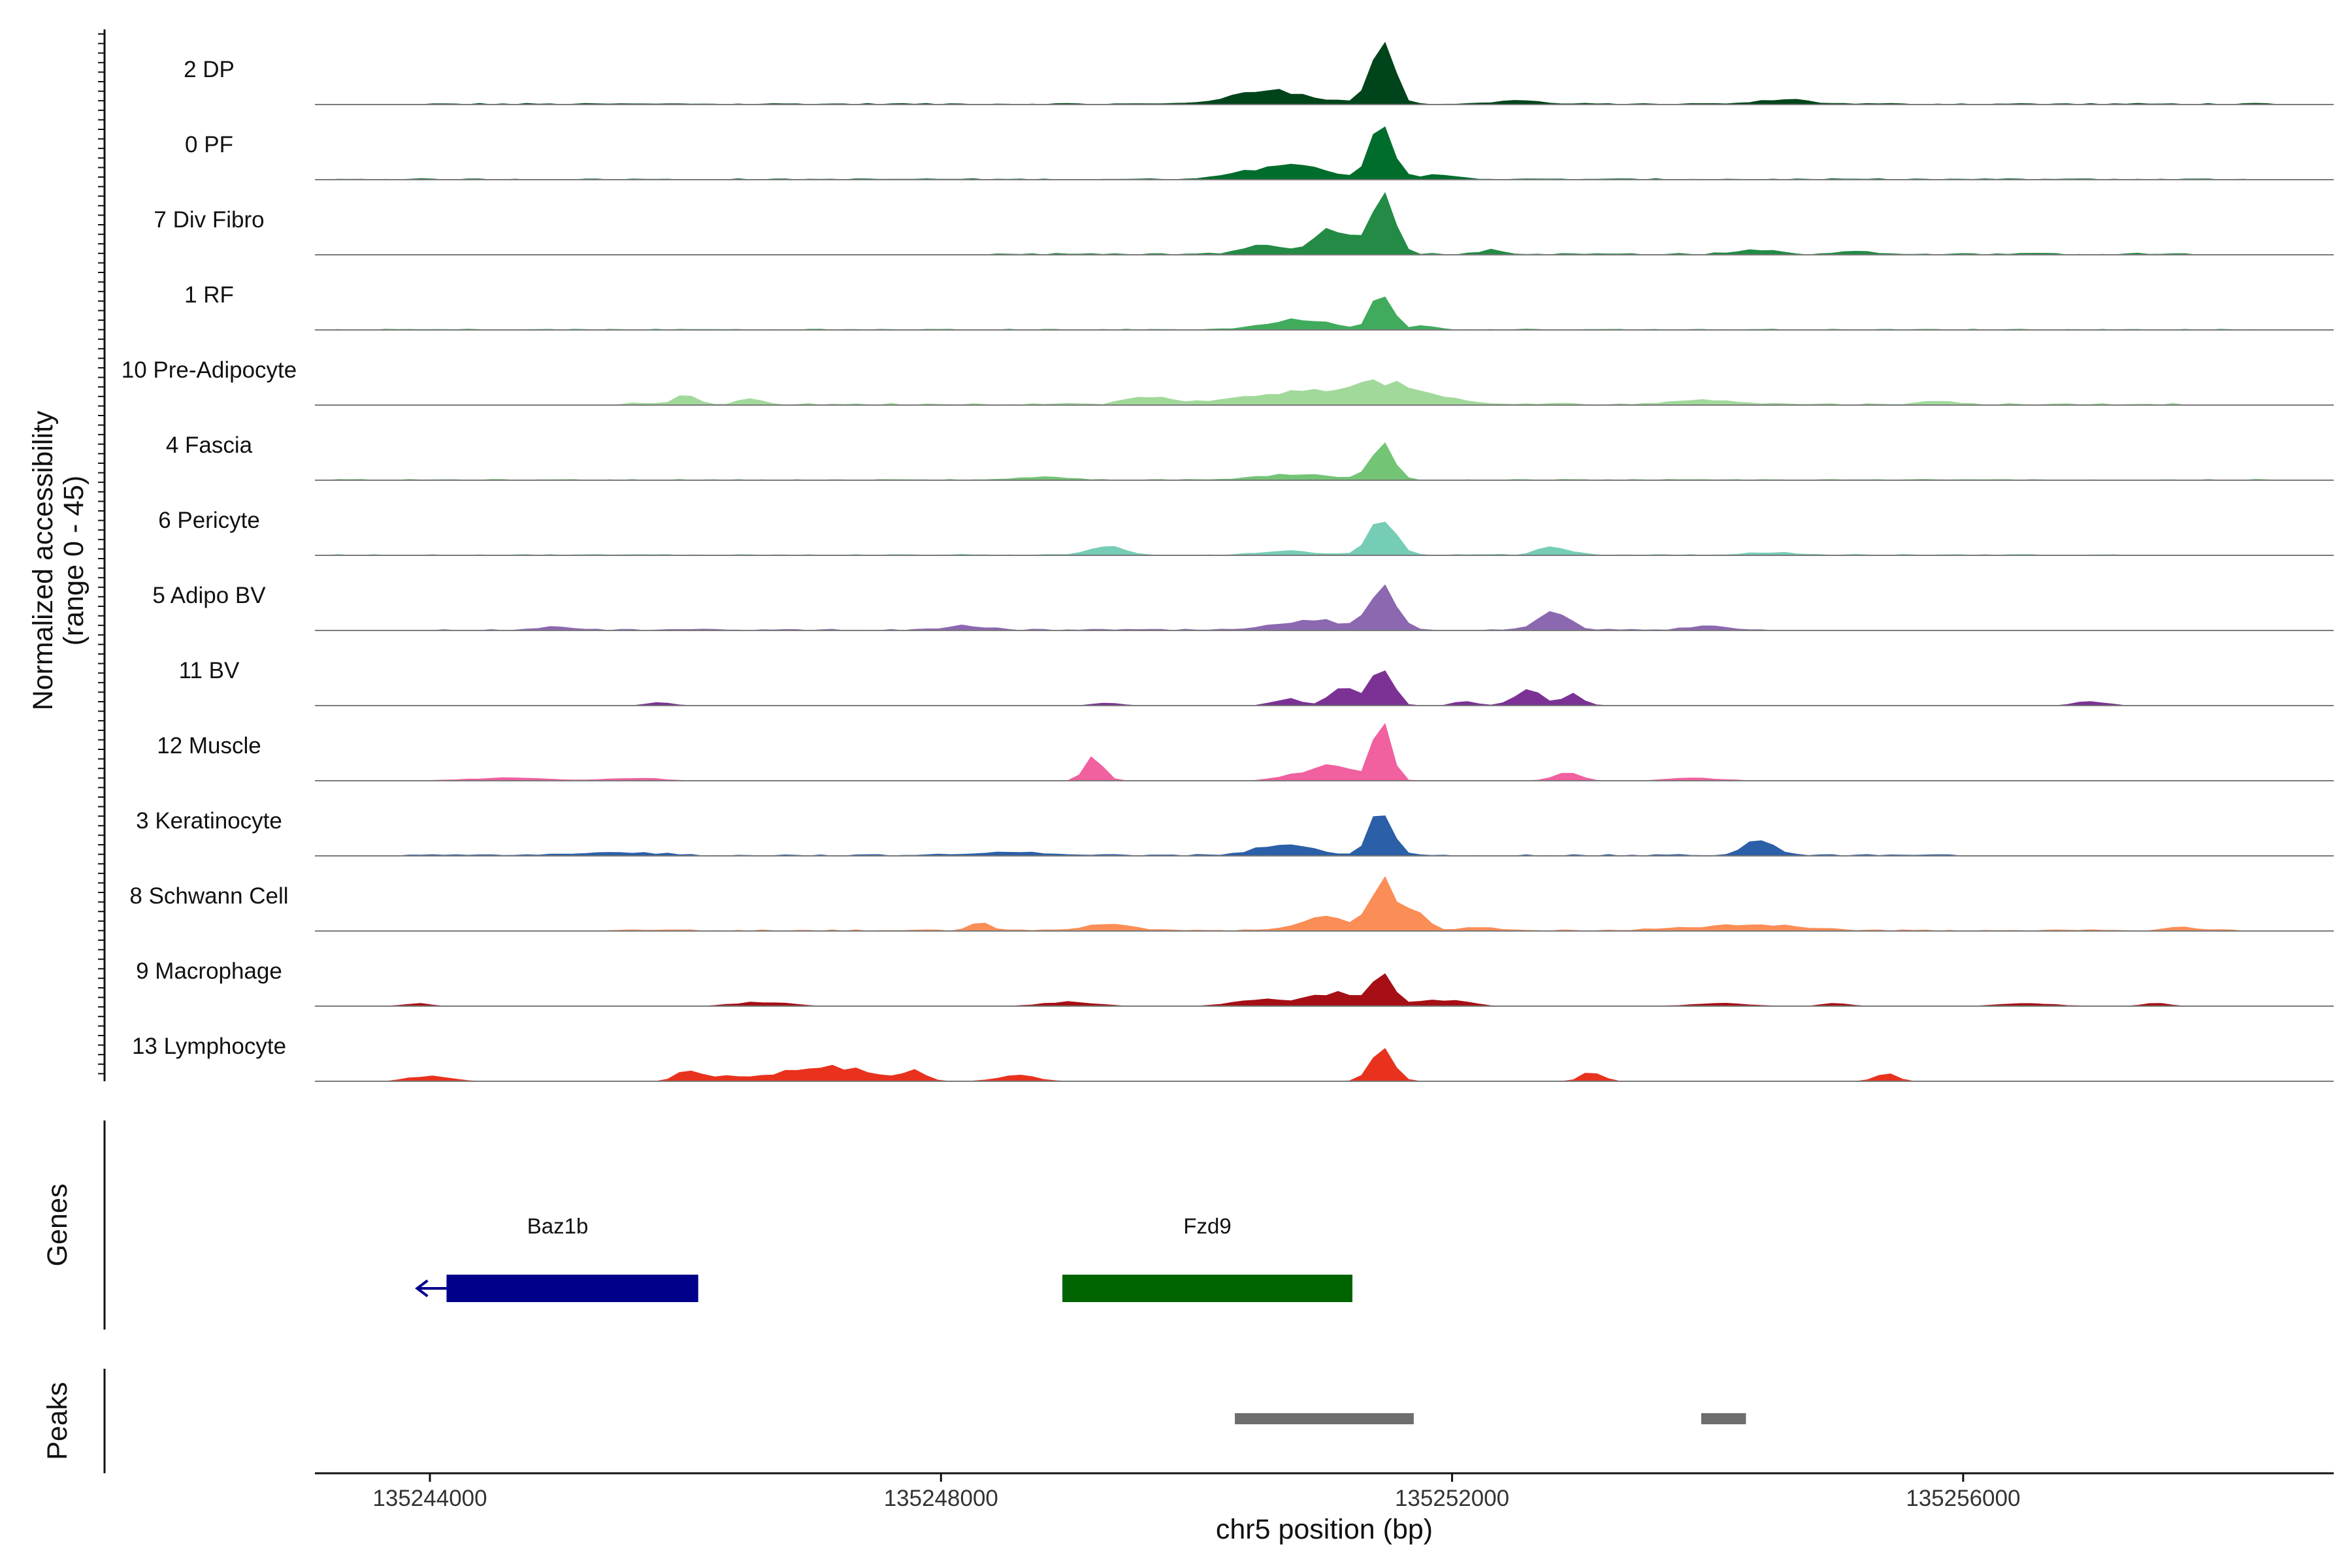 This screenshot has width=2352, height=1568. What do you see at coordinates (209, 670) in the screenshot?
I see `track-label: 11 BV` at bounding box center [209, 670].